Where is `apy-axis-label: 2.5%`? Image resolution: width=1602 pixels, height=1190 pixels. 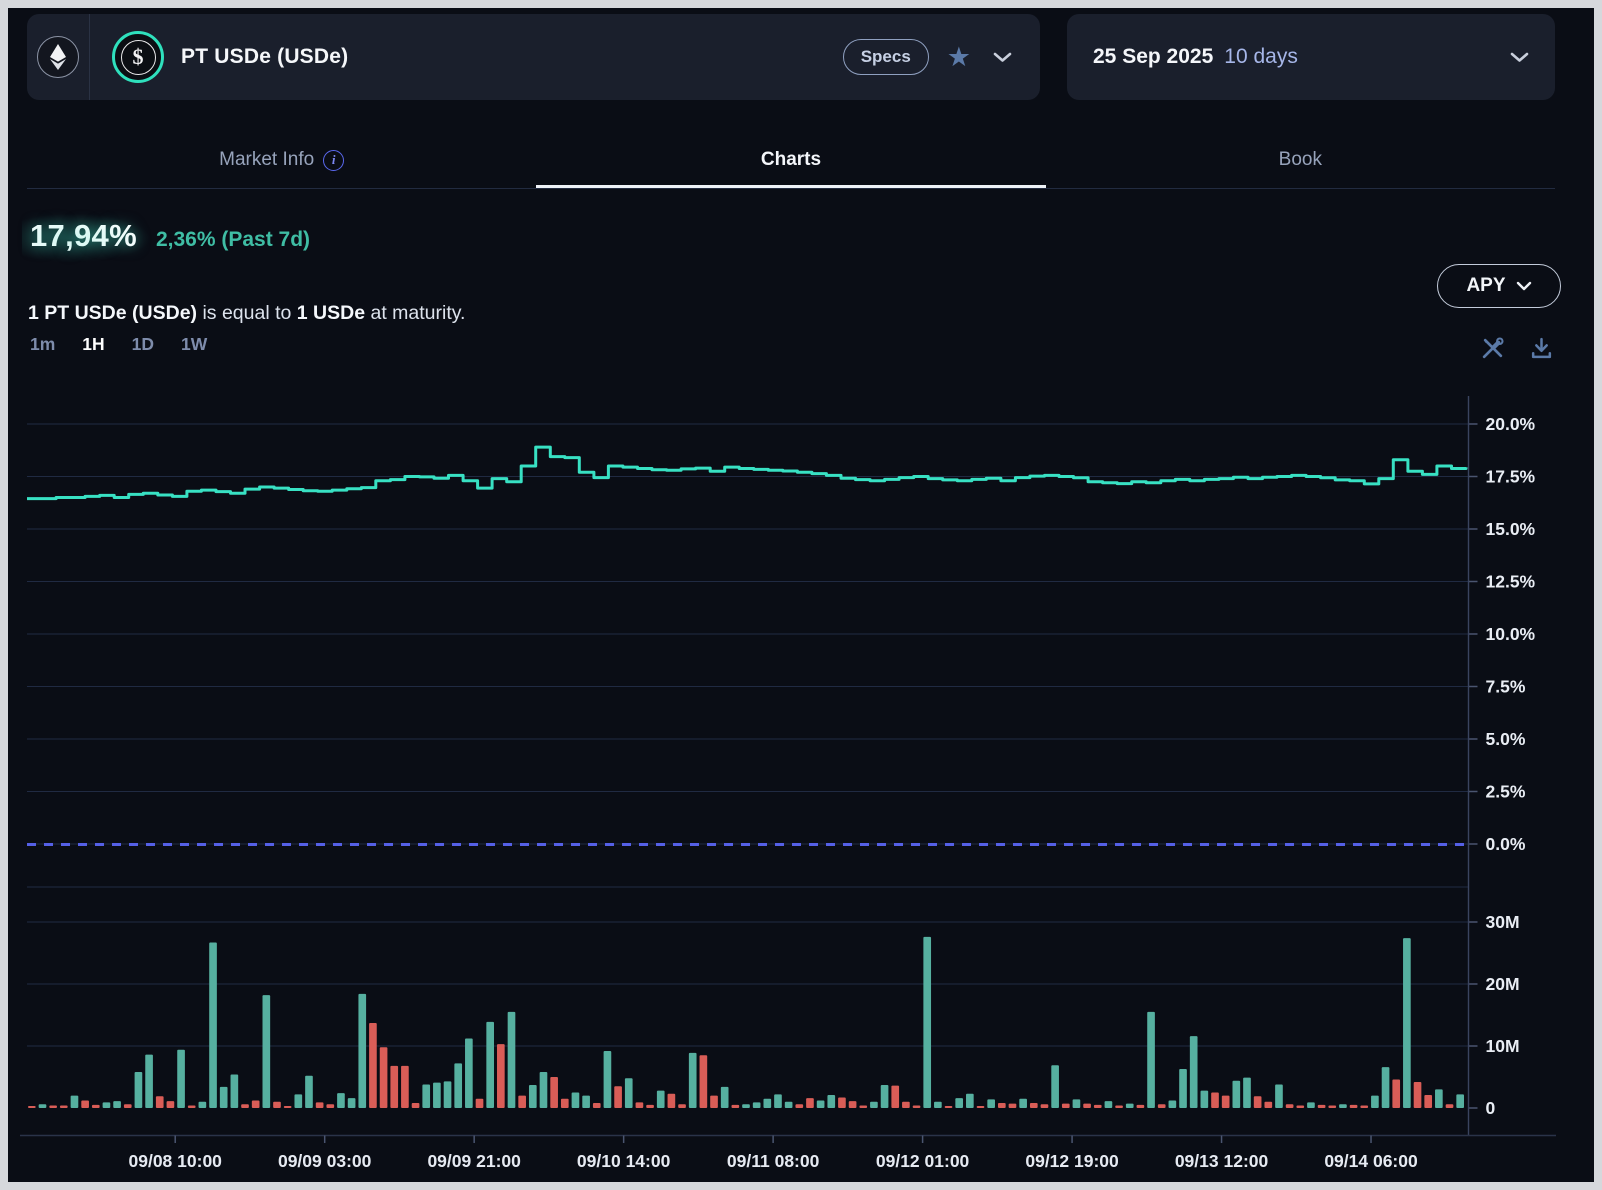 apy-axis-label: 2.5% is located at coordinates (1506, 792).